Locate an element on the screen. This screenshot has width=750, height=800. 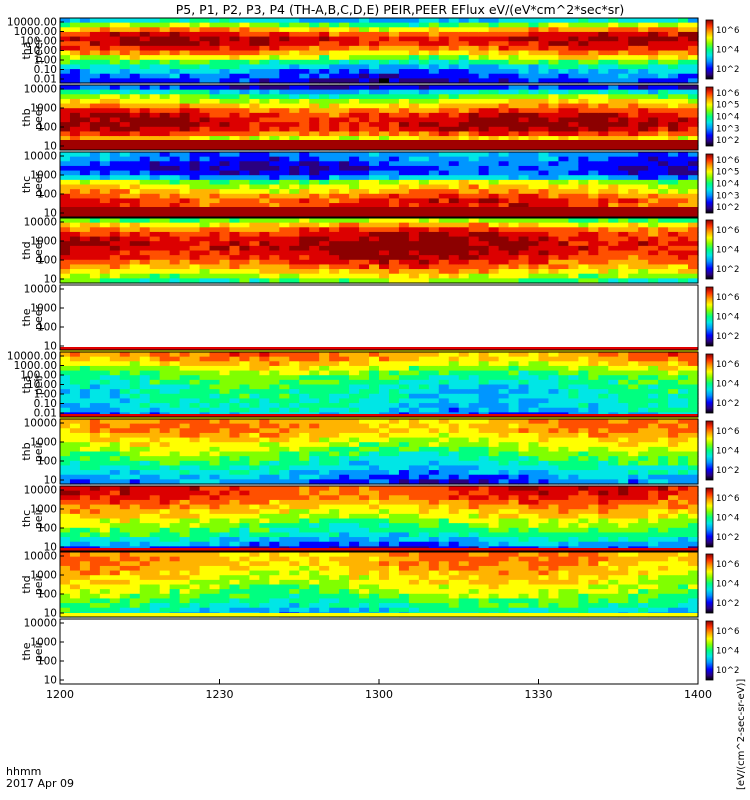
panel-frame is located at coordinates (379, 250).